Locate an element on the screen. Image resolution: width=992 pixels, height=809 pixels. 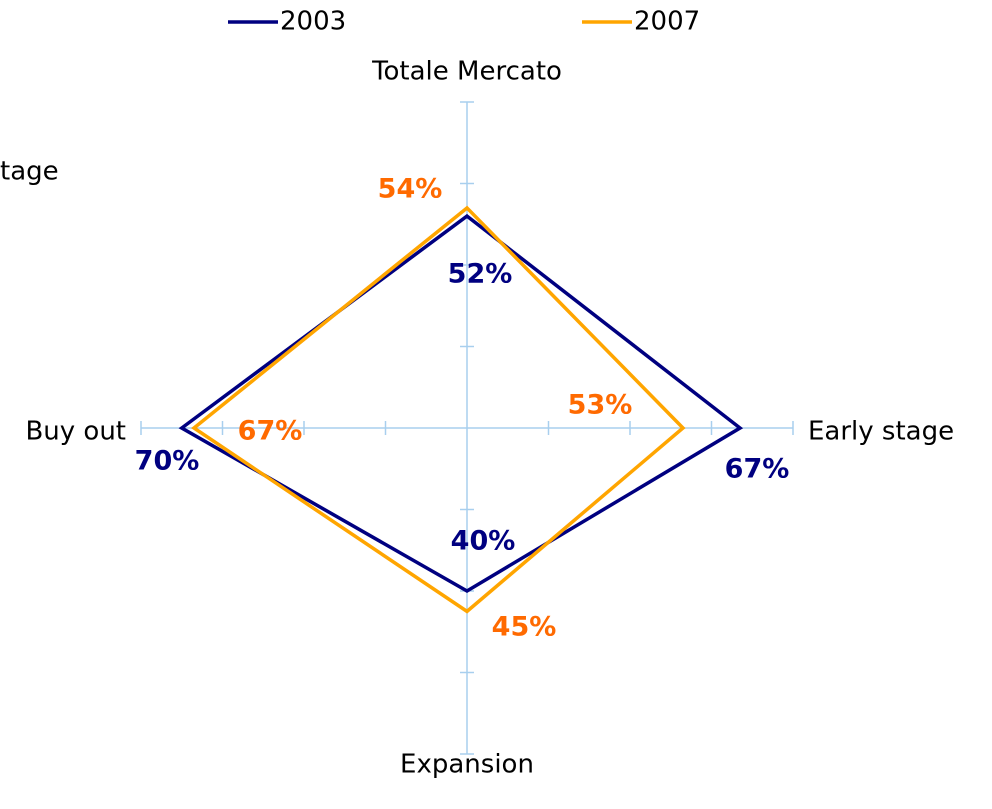
annotation: tage is located at coordinates (29, 172).